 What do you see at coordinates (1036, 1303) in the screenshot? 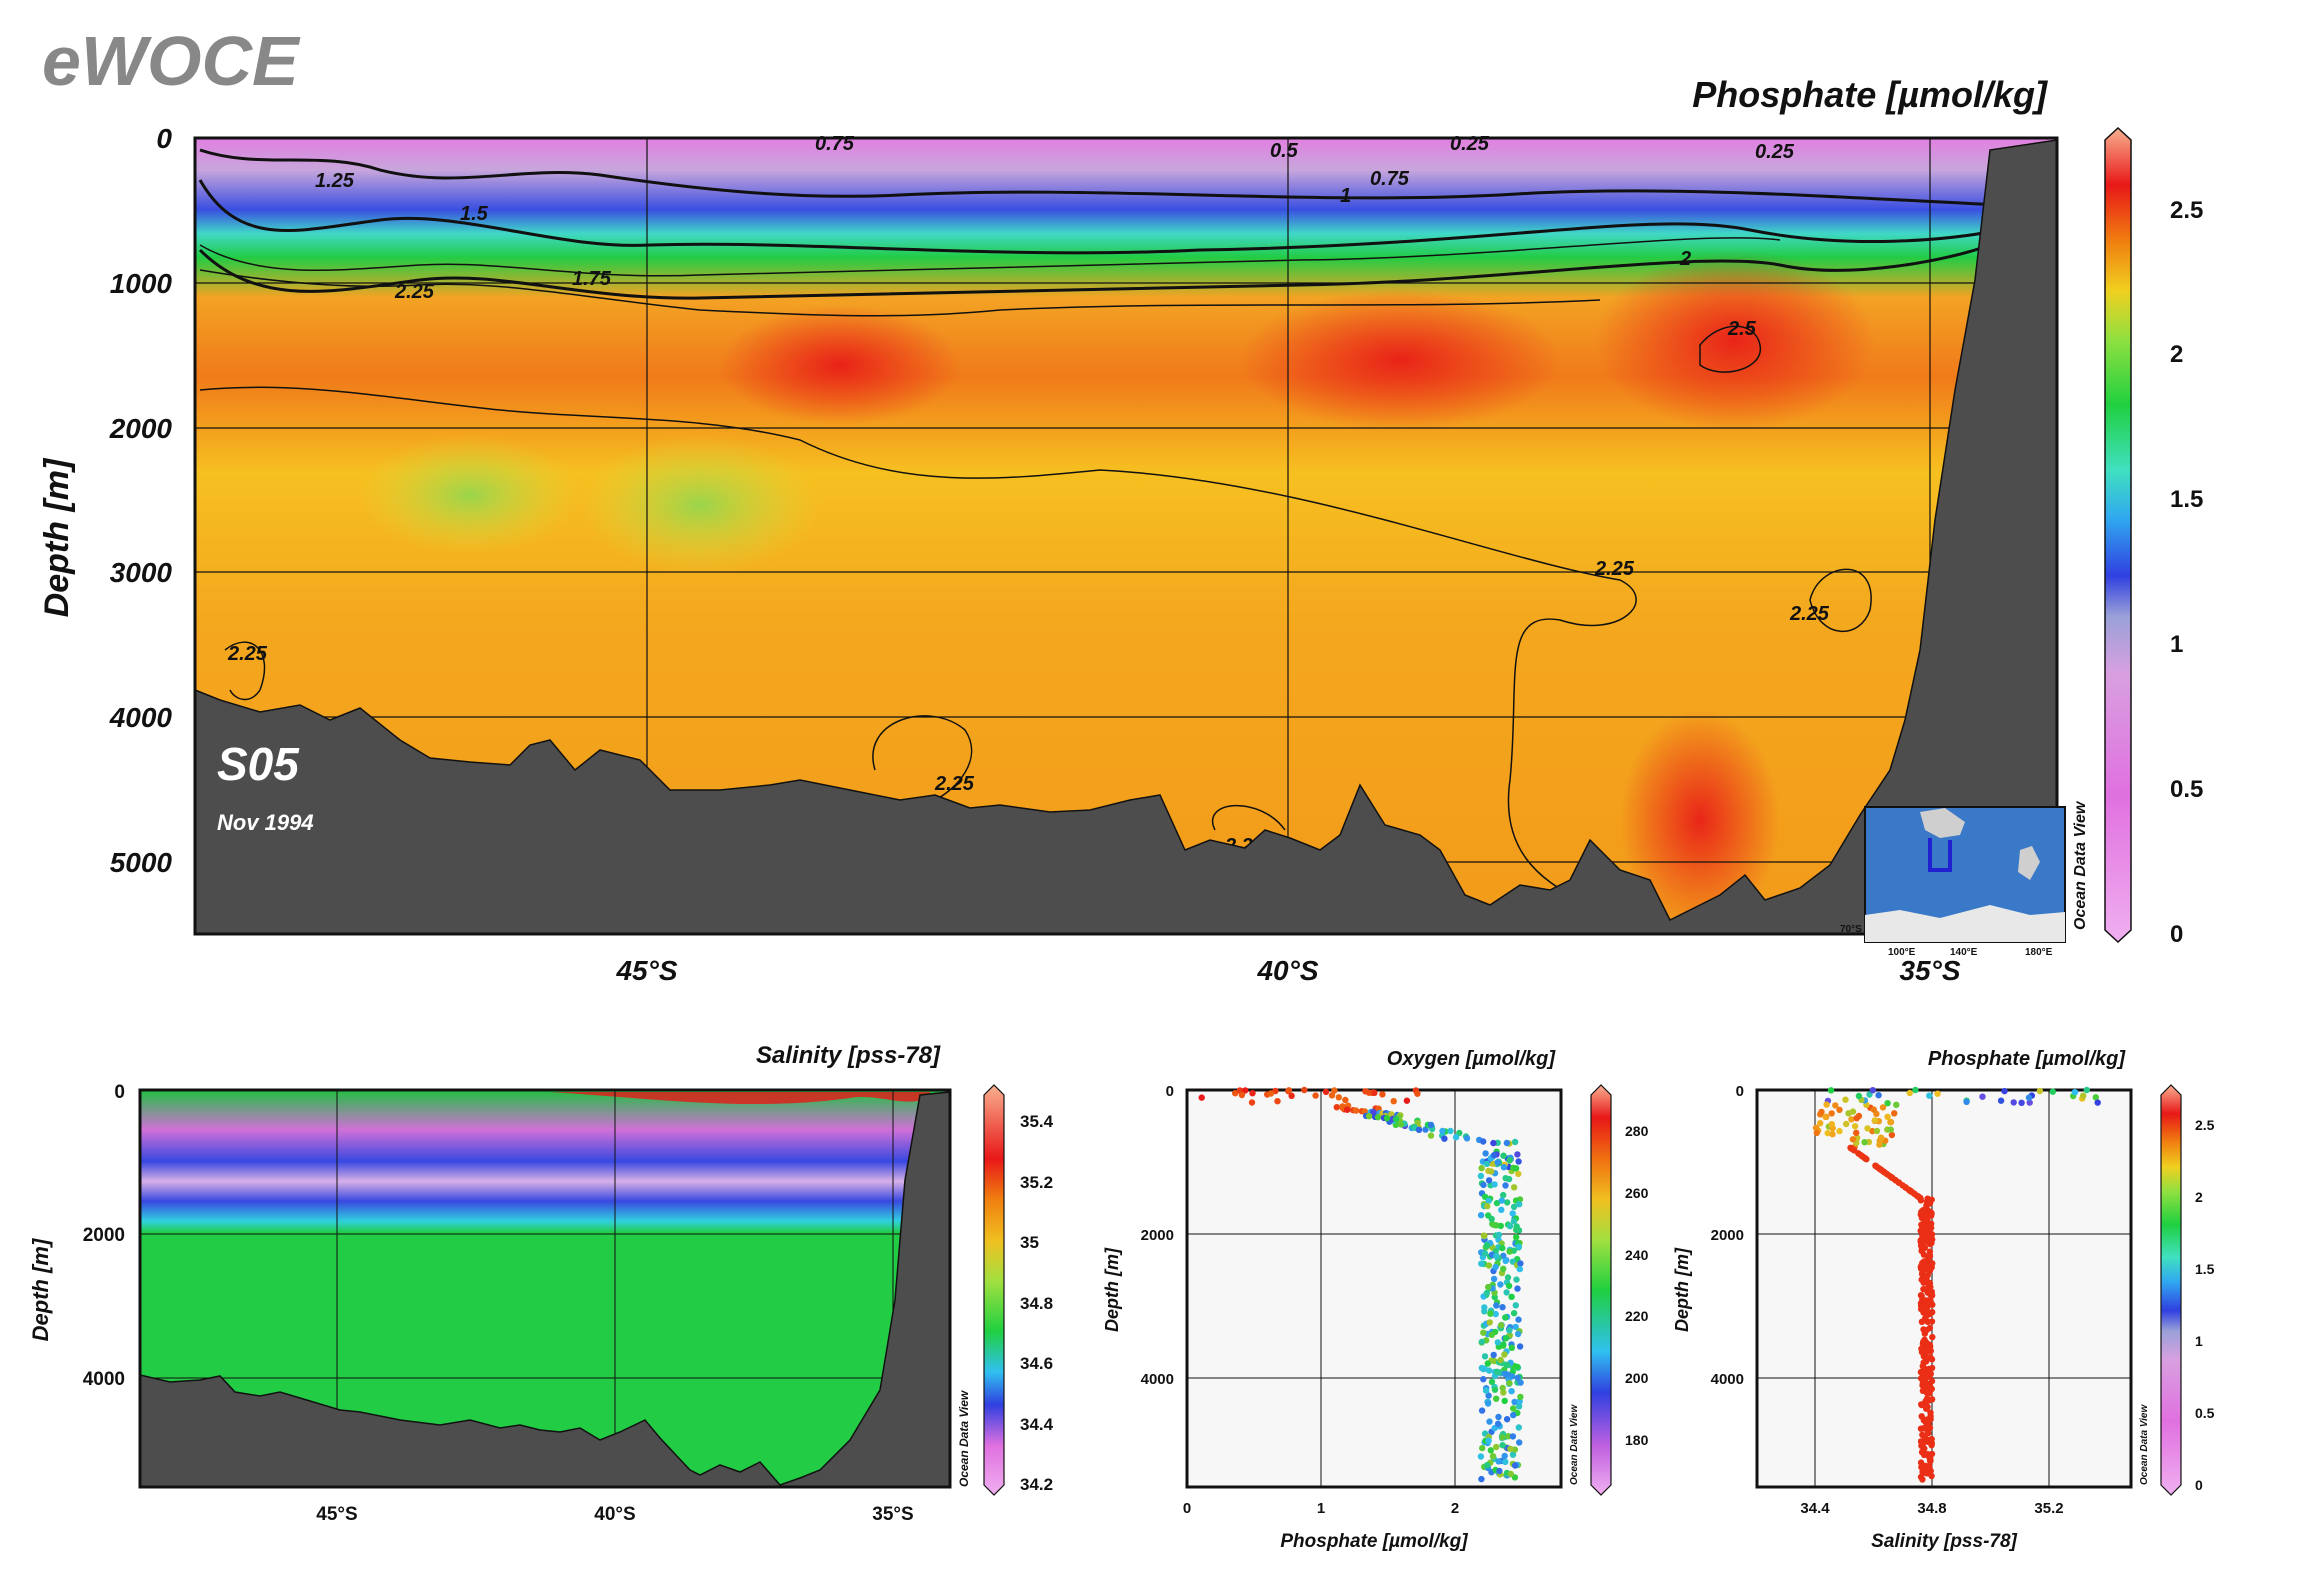
I see `colorbar-tick: 34.8` at bounding box center [1036, 1303].